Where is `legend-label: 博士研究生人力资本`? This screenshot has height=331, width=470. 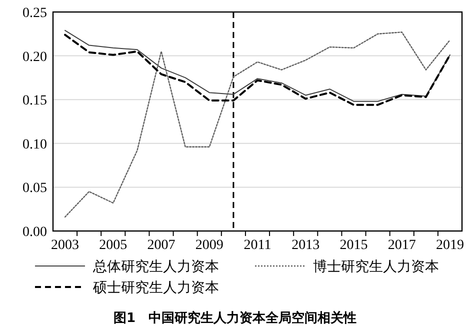 legend-label: 博士研究生人力资本 is located at coordinates (376, 267).